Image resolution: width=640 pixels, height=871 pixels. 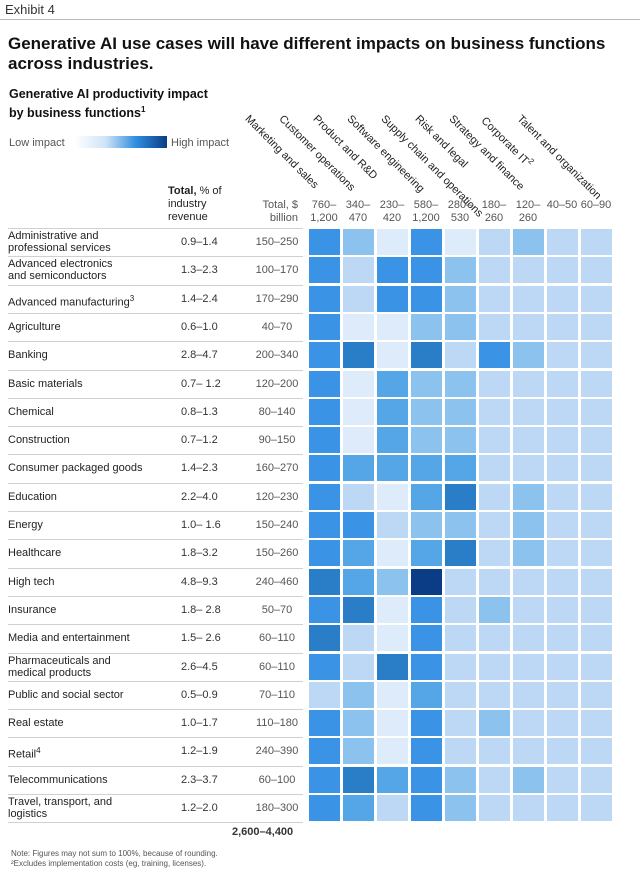 I want to click on industry-billion: 70–110, so click(x=277, y=694).